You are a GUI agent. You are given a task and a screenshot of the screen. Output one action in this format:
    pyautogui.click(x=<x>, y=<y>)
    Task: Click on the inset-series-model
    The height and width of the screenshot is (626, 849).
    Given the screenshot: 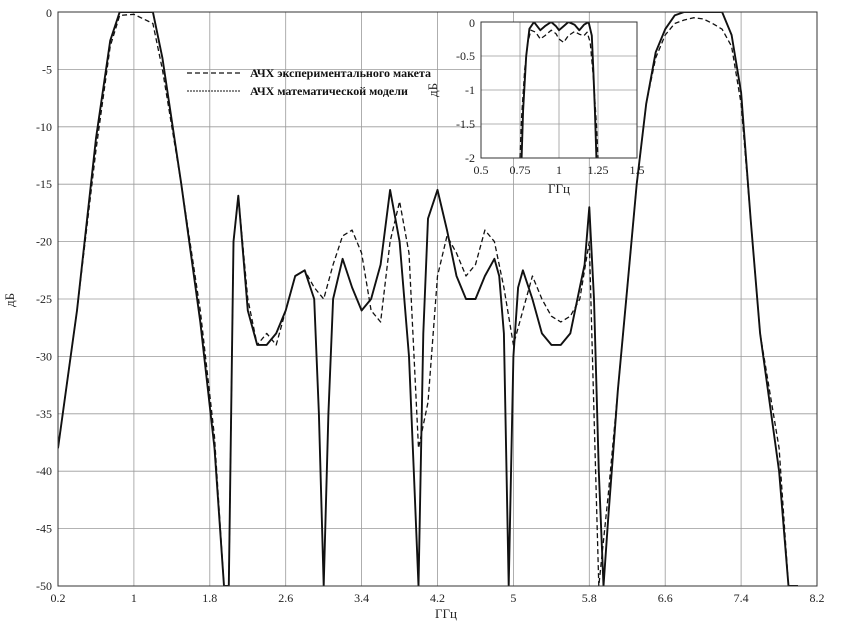 What is the action you would take?
    pyautogui.click(x=559, y=90)
    